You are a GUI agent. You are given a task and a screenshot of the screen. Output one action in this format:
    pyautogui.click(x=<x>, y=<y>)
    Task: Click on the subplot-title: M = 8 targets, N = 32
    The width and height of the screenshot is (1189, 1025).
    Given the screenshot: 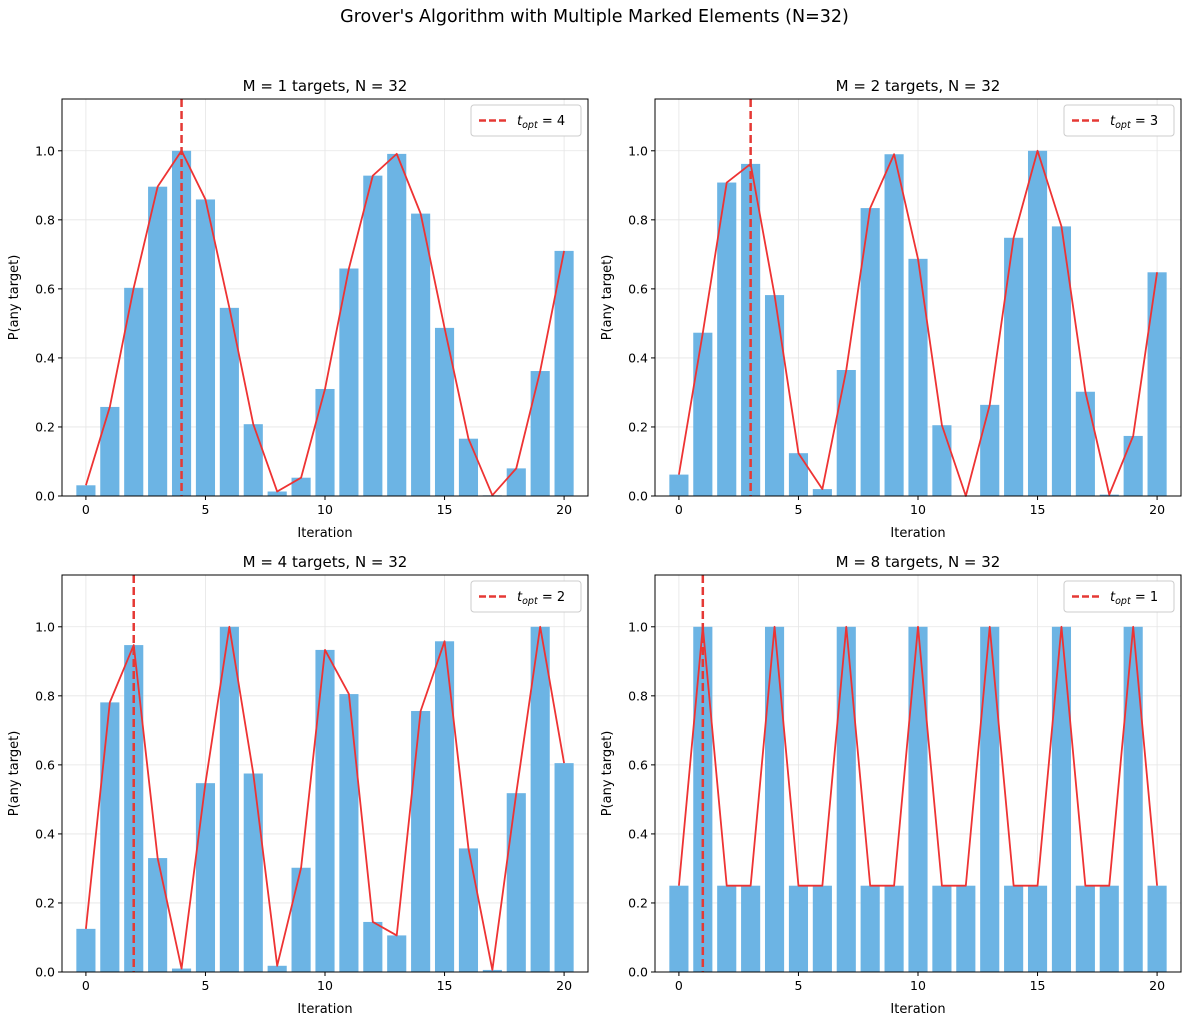 What is the action you would take?
    pyautogui.click(x=918, y=562)
    